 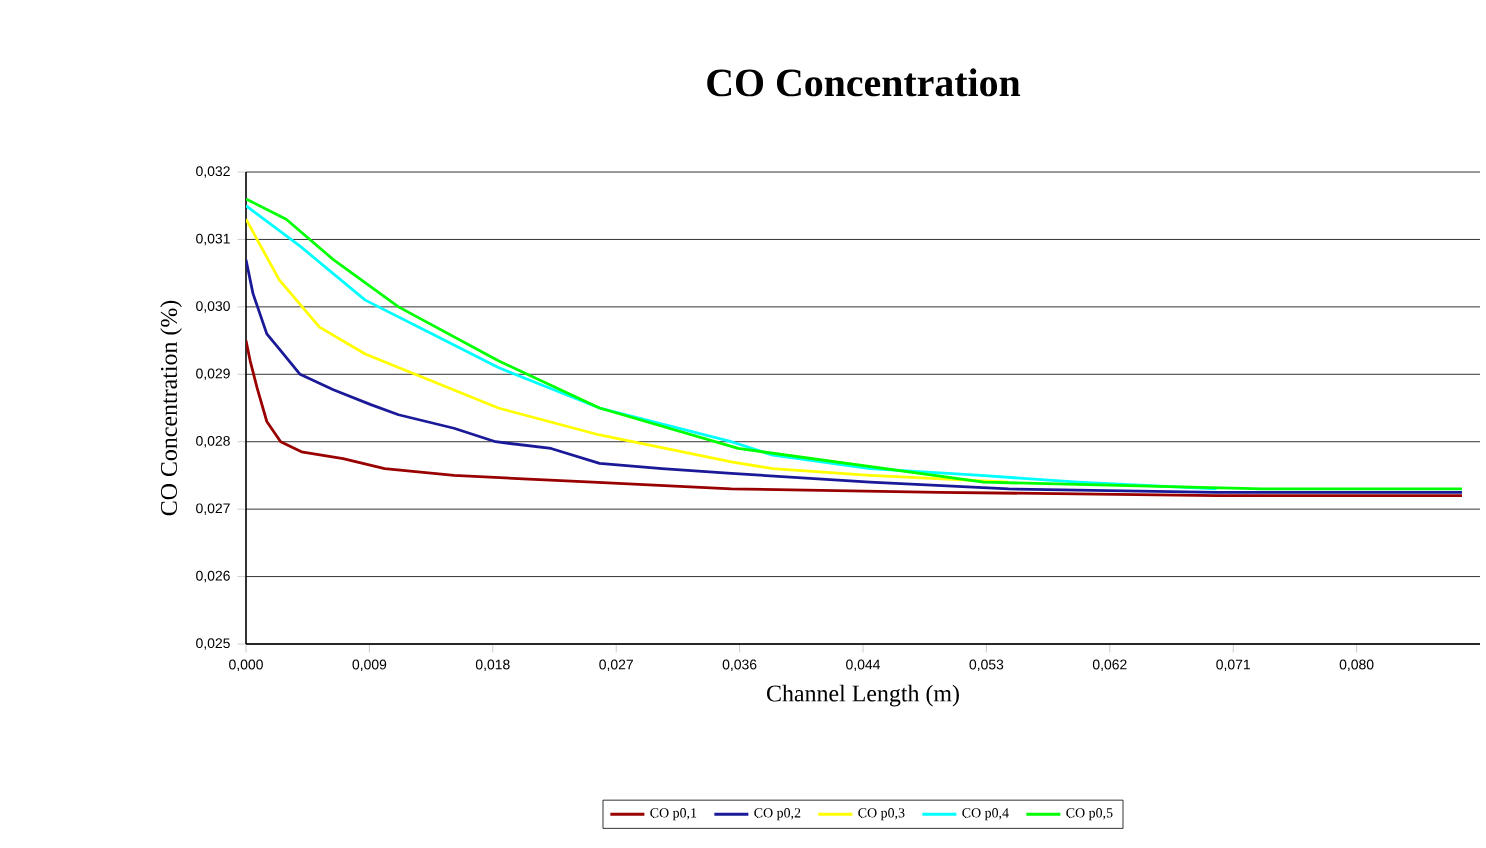 What do you see at coordinates (863, 695) in the screenshot?
I see `x-axis-title: Channel Length (m)` at bounding box center [863, 695].